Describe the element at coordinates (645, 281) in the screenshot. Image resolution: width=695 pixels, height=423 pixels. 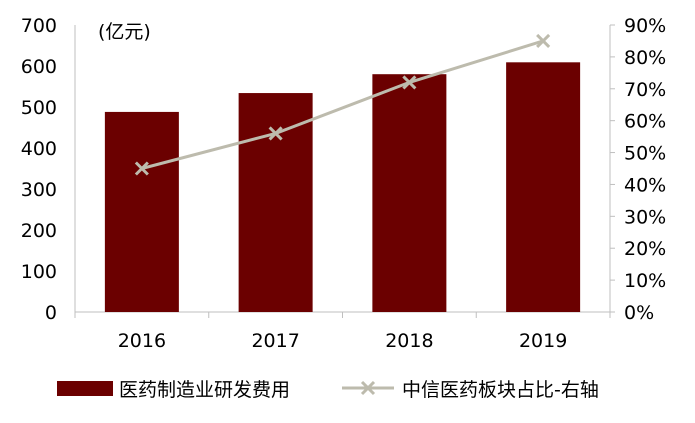
I see `right-tick-label: 10%` at that location.